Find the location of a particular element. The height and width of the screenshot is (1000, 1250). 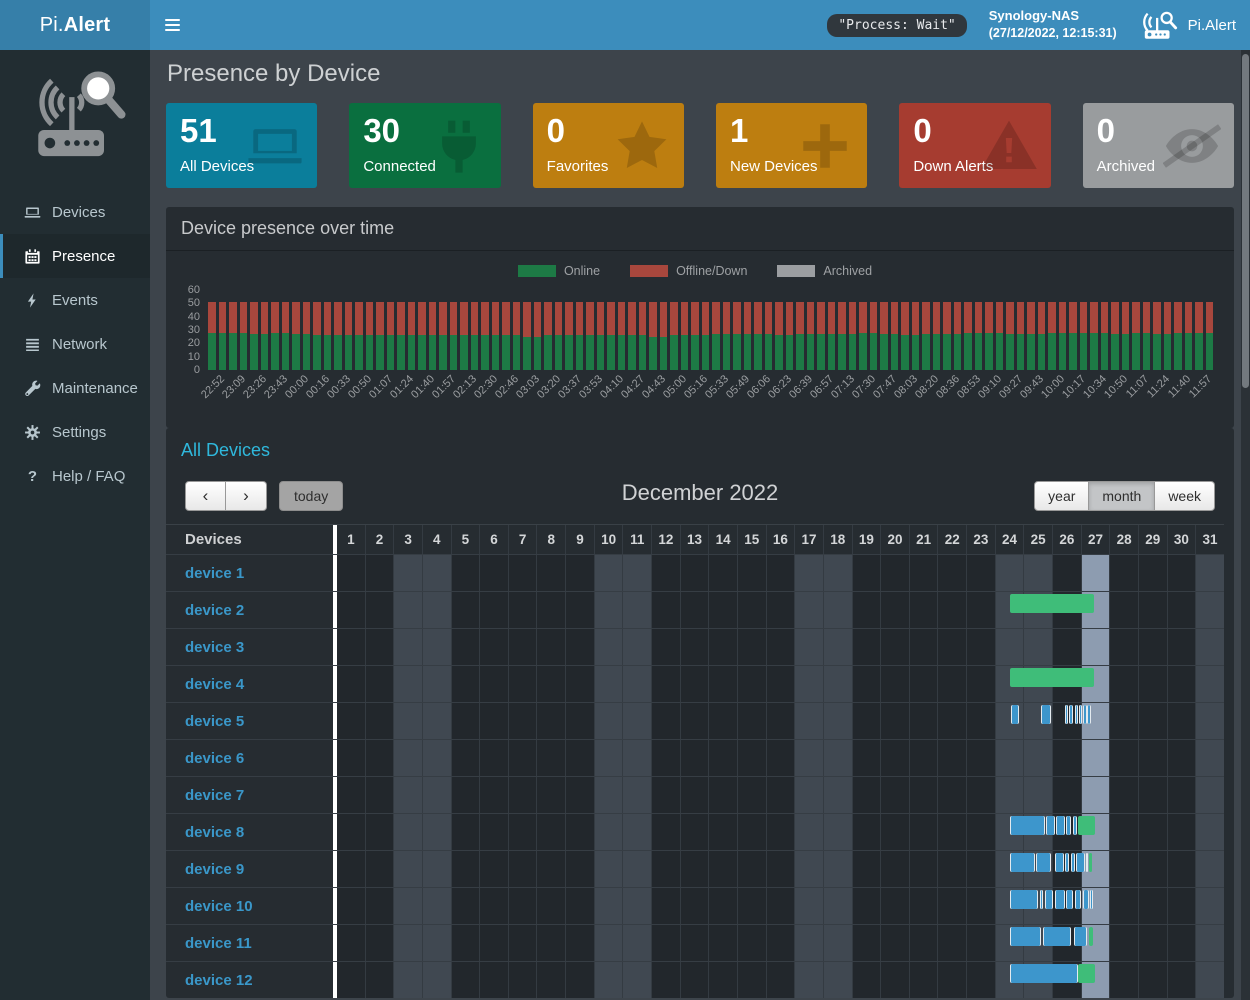

device-link: device 4 is located at coordinates (215, 684).